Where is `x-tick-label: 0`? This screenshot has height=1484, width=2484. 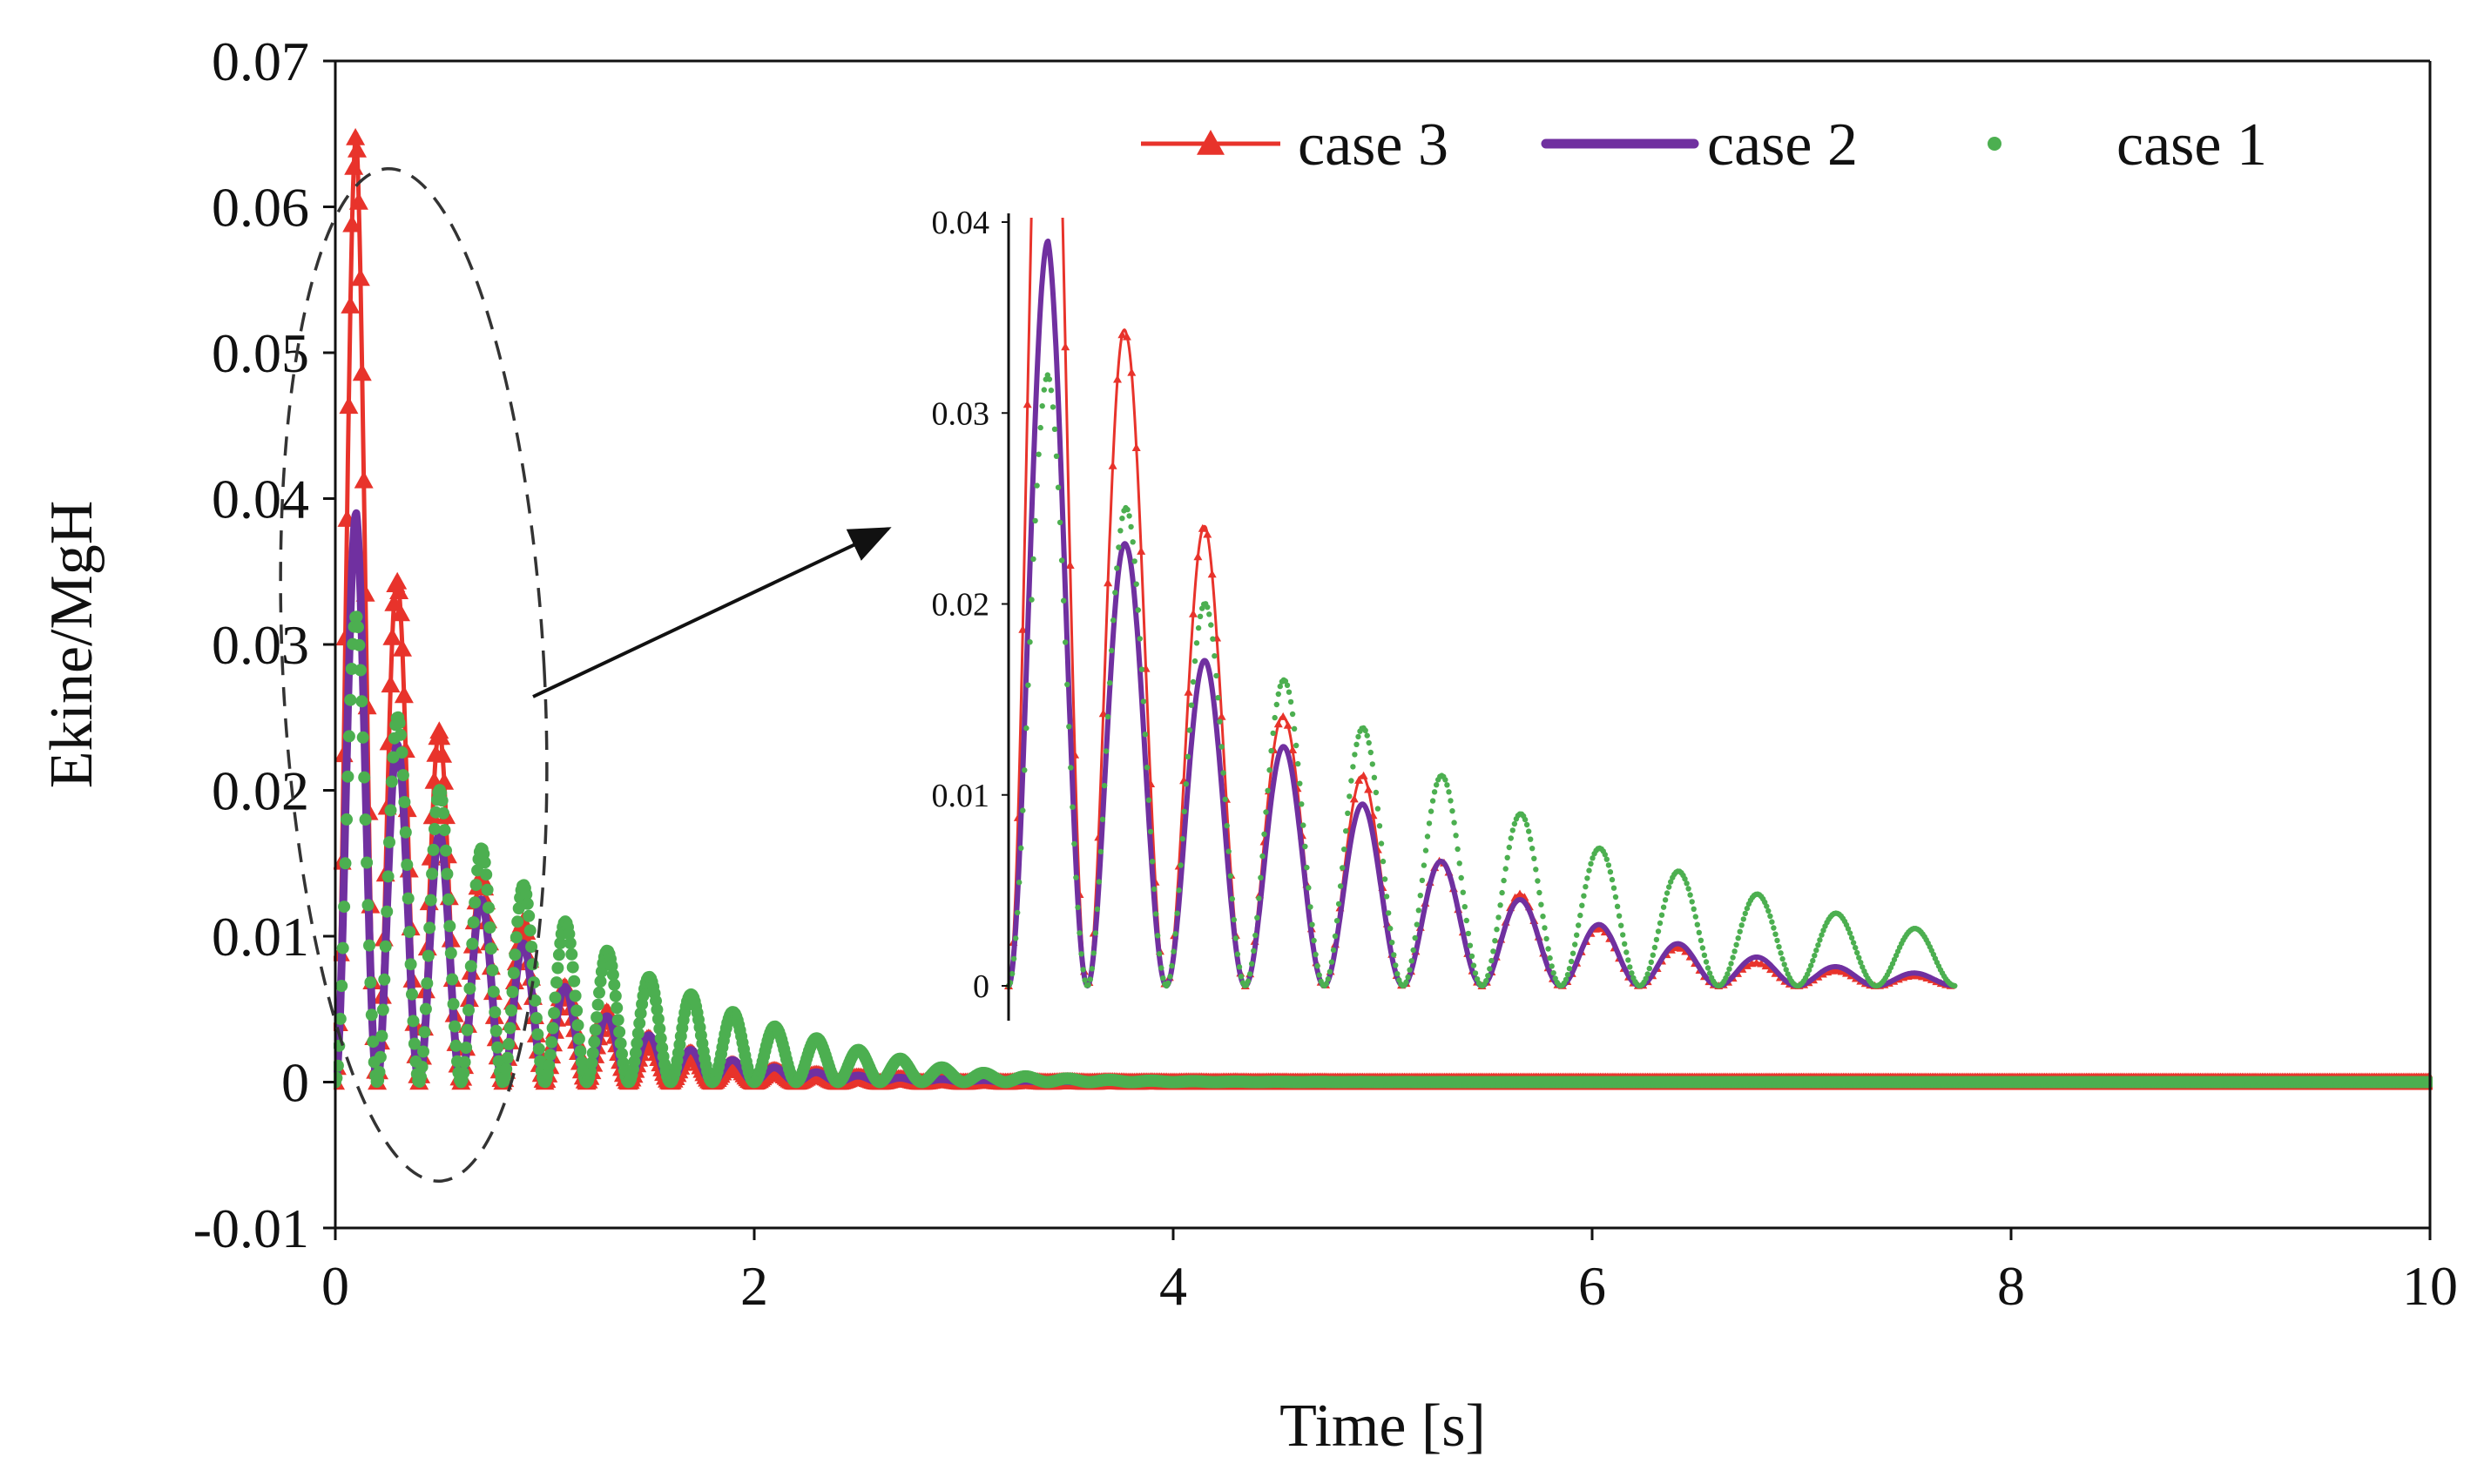 x-tick-label: 0 is located at coordinates (335, 1286).